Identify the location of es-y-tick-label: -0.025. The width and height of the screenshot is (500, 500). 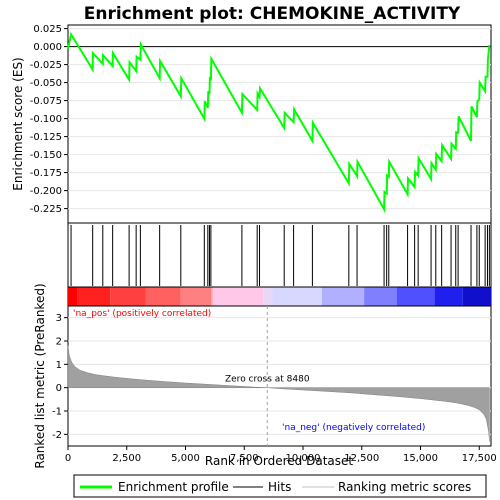
(46, 65).